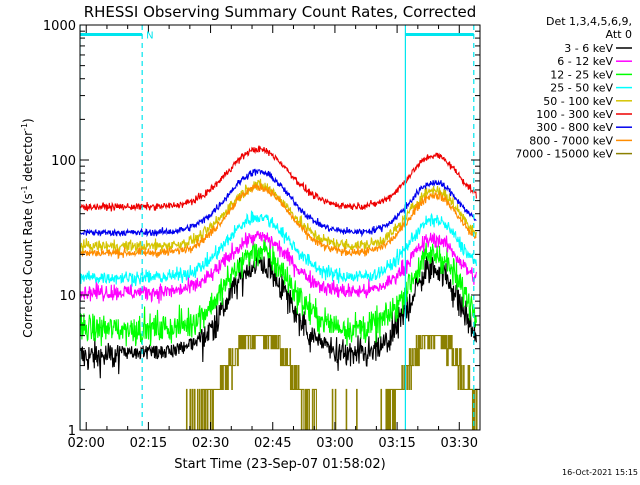 Image resolution: width=640 pixels, height=485 pixels. I want to click on legend-label: 25 - 50 keV, so click(581, 88).